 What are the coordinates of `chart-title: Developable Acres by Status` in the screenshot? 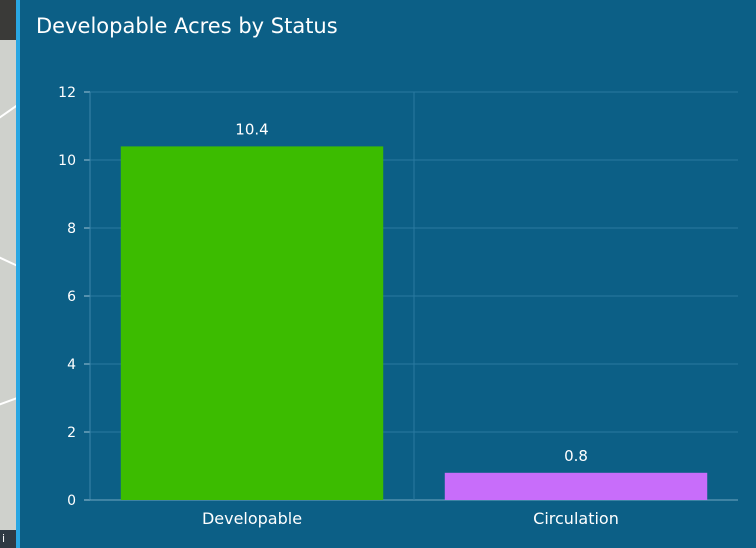 It's located at (187, 26).